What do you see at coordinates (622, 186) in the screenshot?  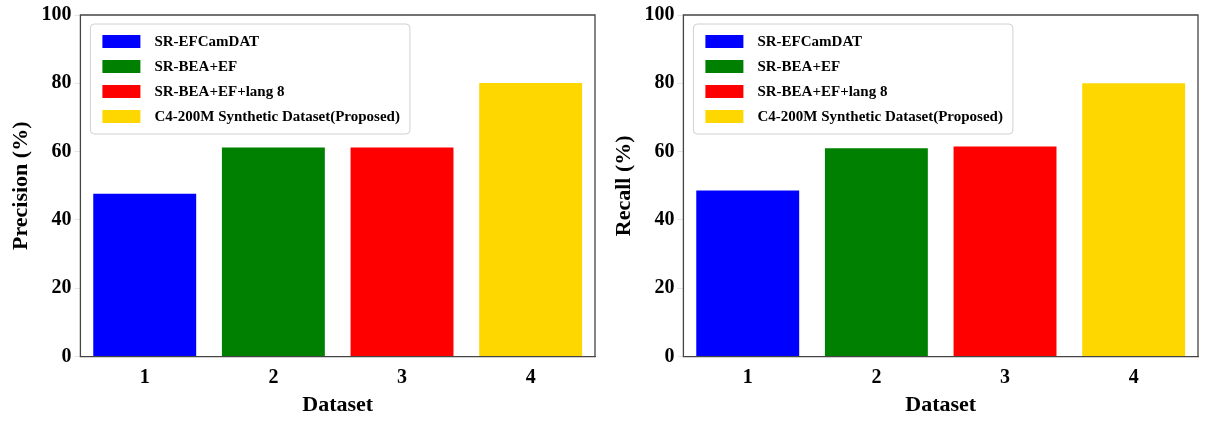 I see `y-axis-title: Recall (%)` at bounding box center [622, 186].